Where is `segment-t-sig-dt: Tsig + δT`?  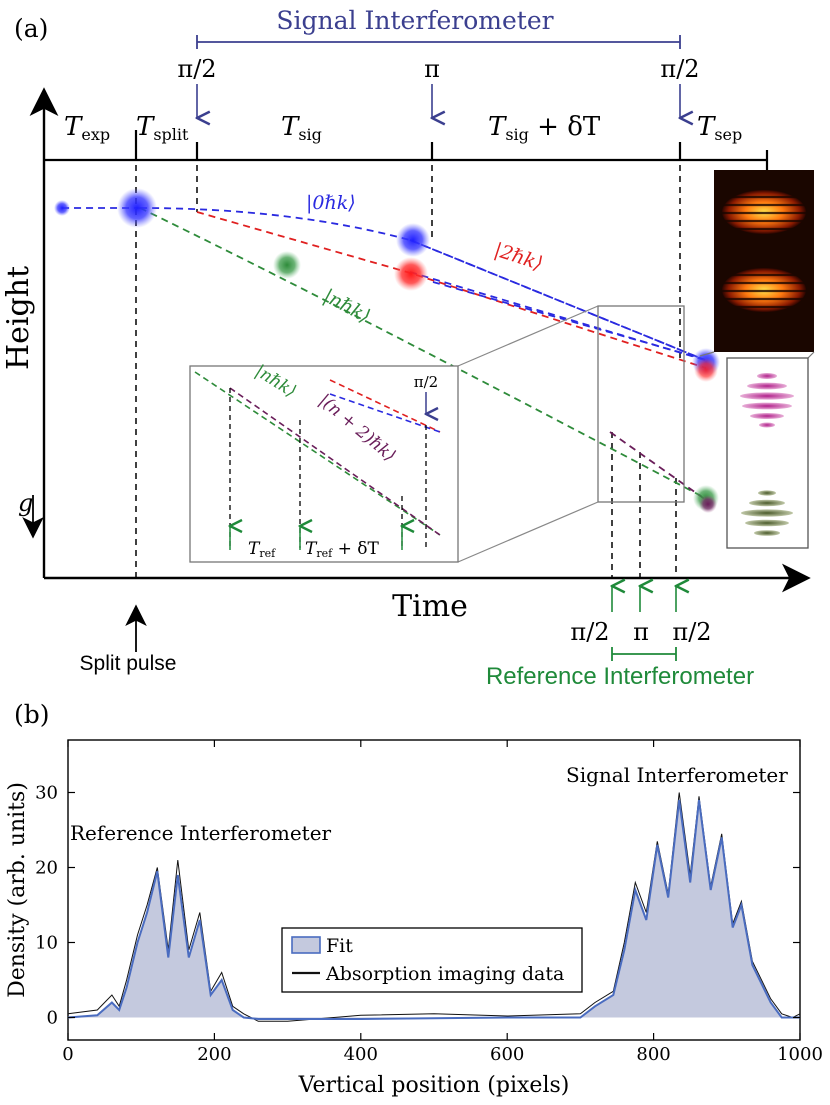
segment-t-sig-dt: Tsig + δT is located at coordinates (544, 128).